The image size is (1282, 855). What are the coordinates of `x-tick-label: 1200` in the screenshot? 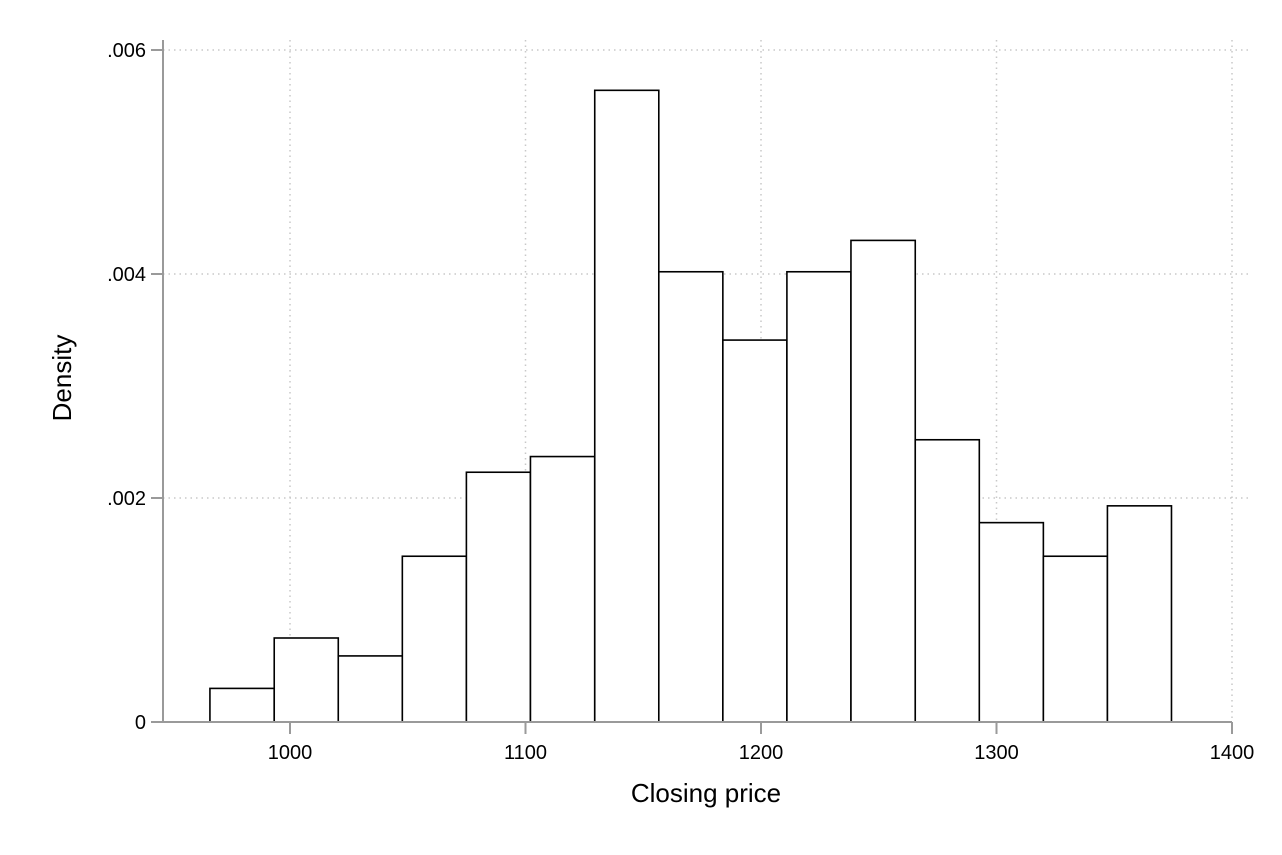 It's located at (761, 753).